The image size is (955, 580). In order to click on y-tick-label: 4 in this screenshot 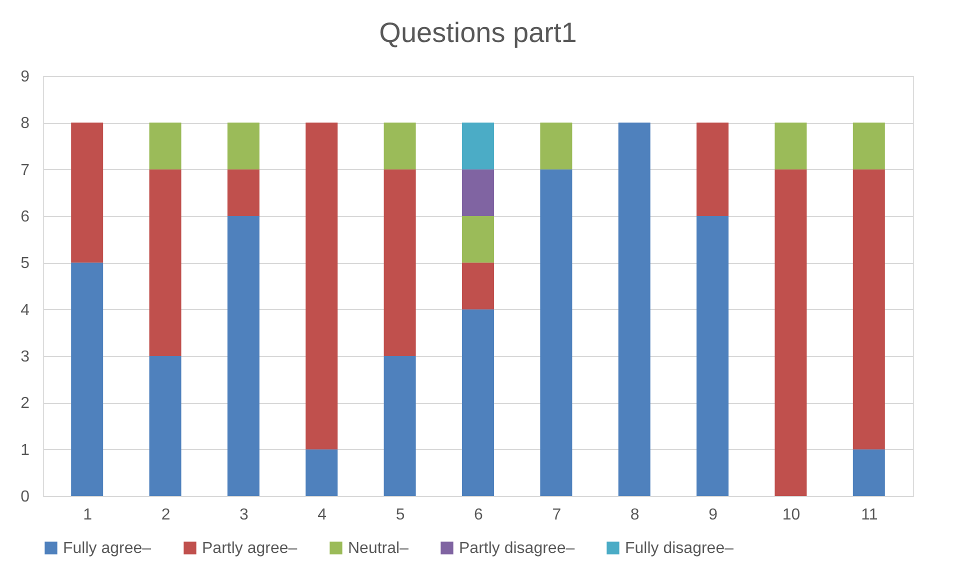, I will do `click(25, 310)`.